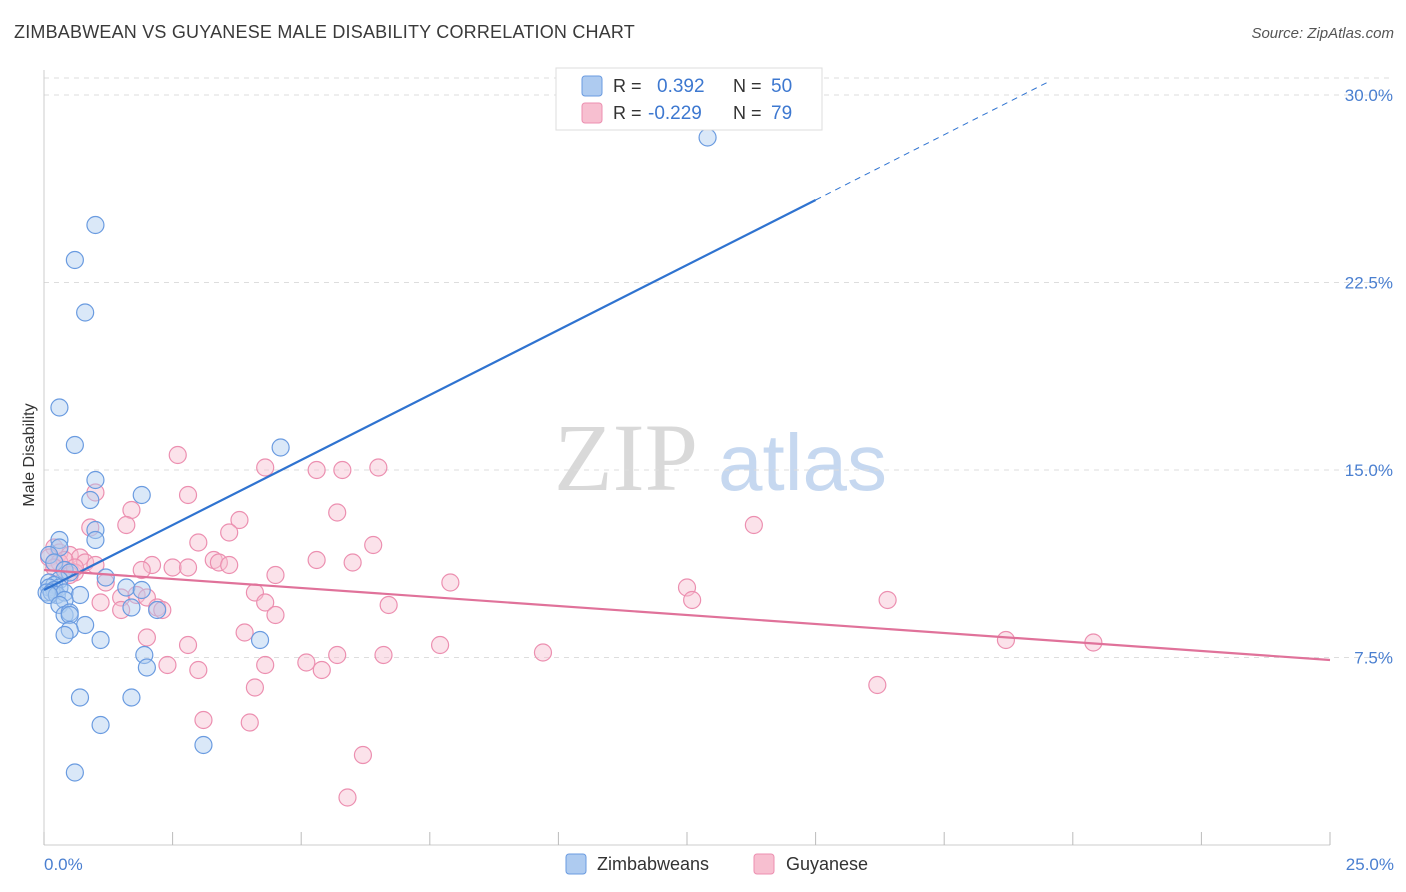  What do you see at coordinates (681, 86) in the screenshot?
I see `legend-r-value-1: 0.392` at bounding box center [681, 86].